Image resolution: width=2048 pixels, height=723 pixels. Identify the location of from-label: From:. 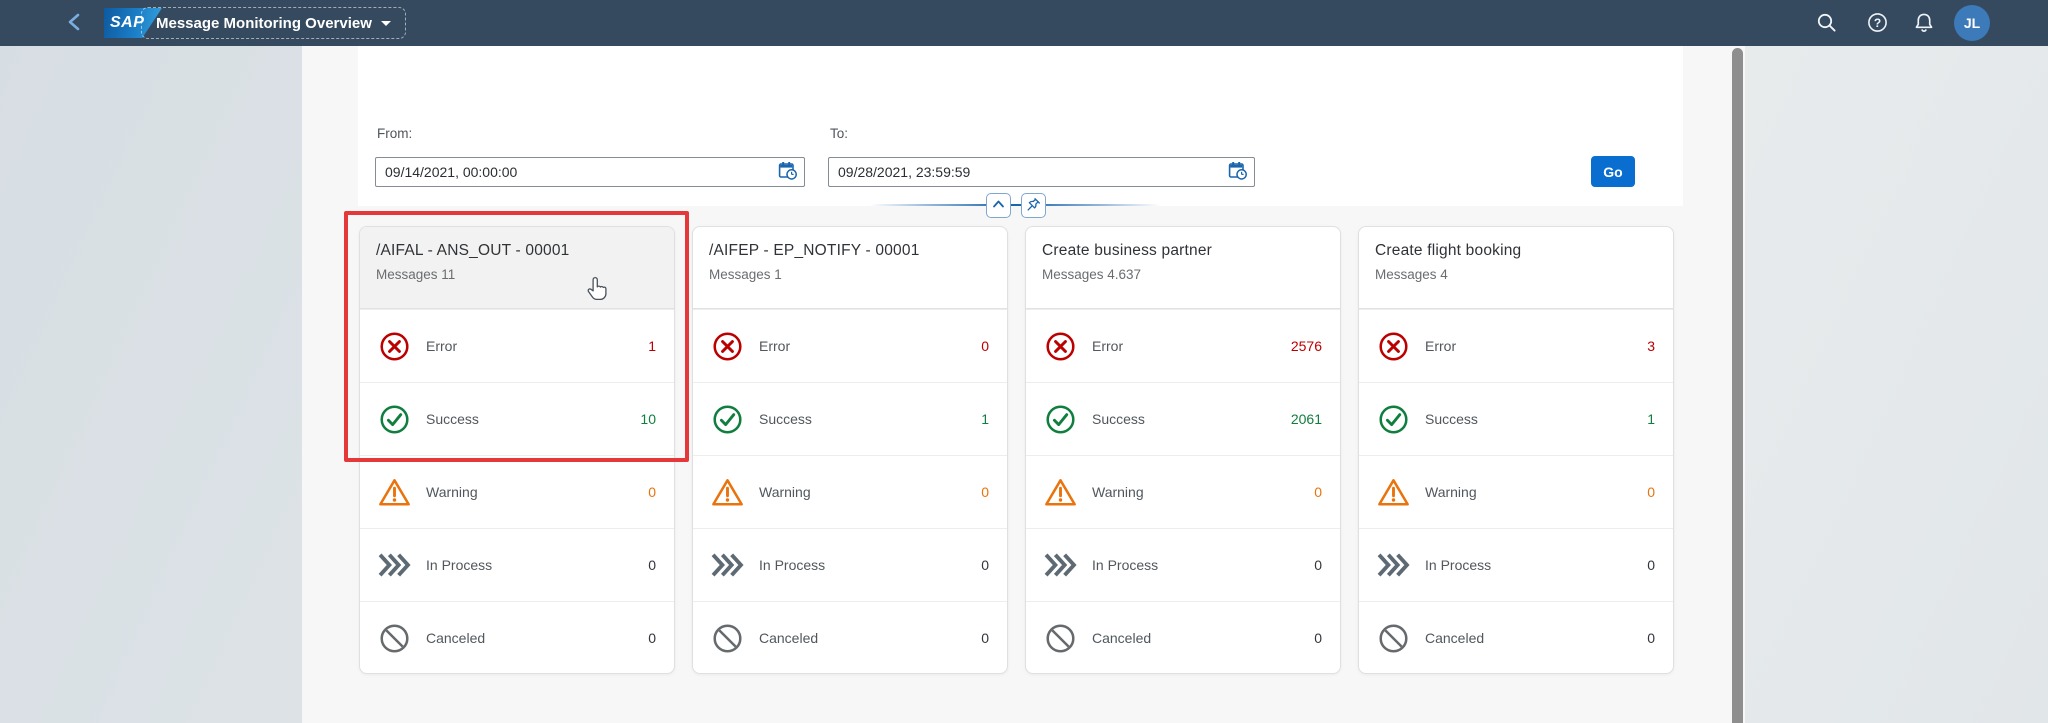
(395, 133).